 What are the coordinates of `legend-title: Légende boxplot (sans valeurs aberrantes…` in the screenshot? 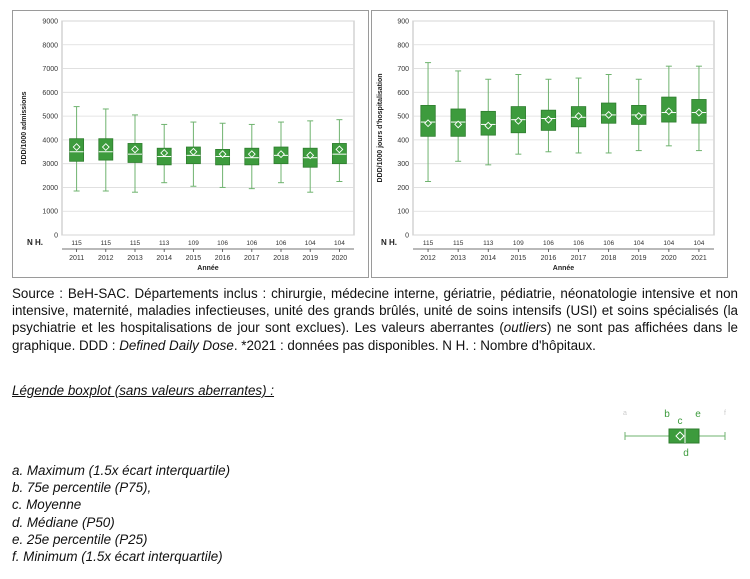 It's located at (143, 390).